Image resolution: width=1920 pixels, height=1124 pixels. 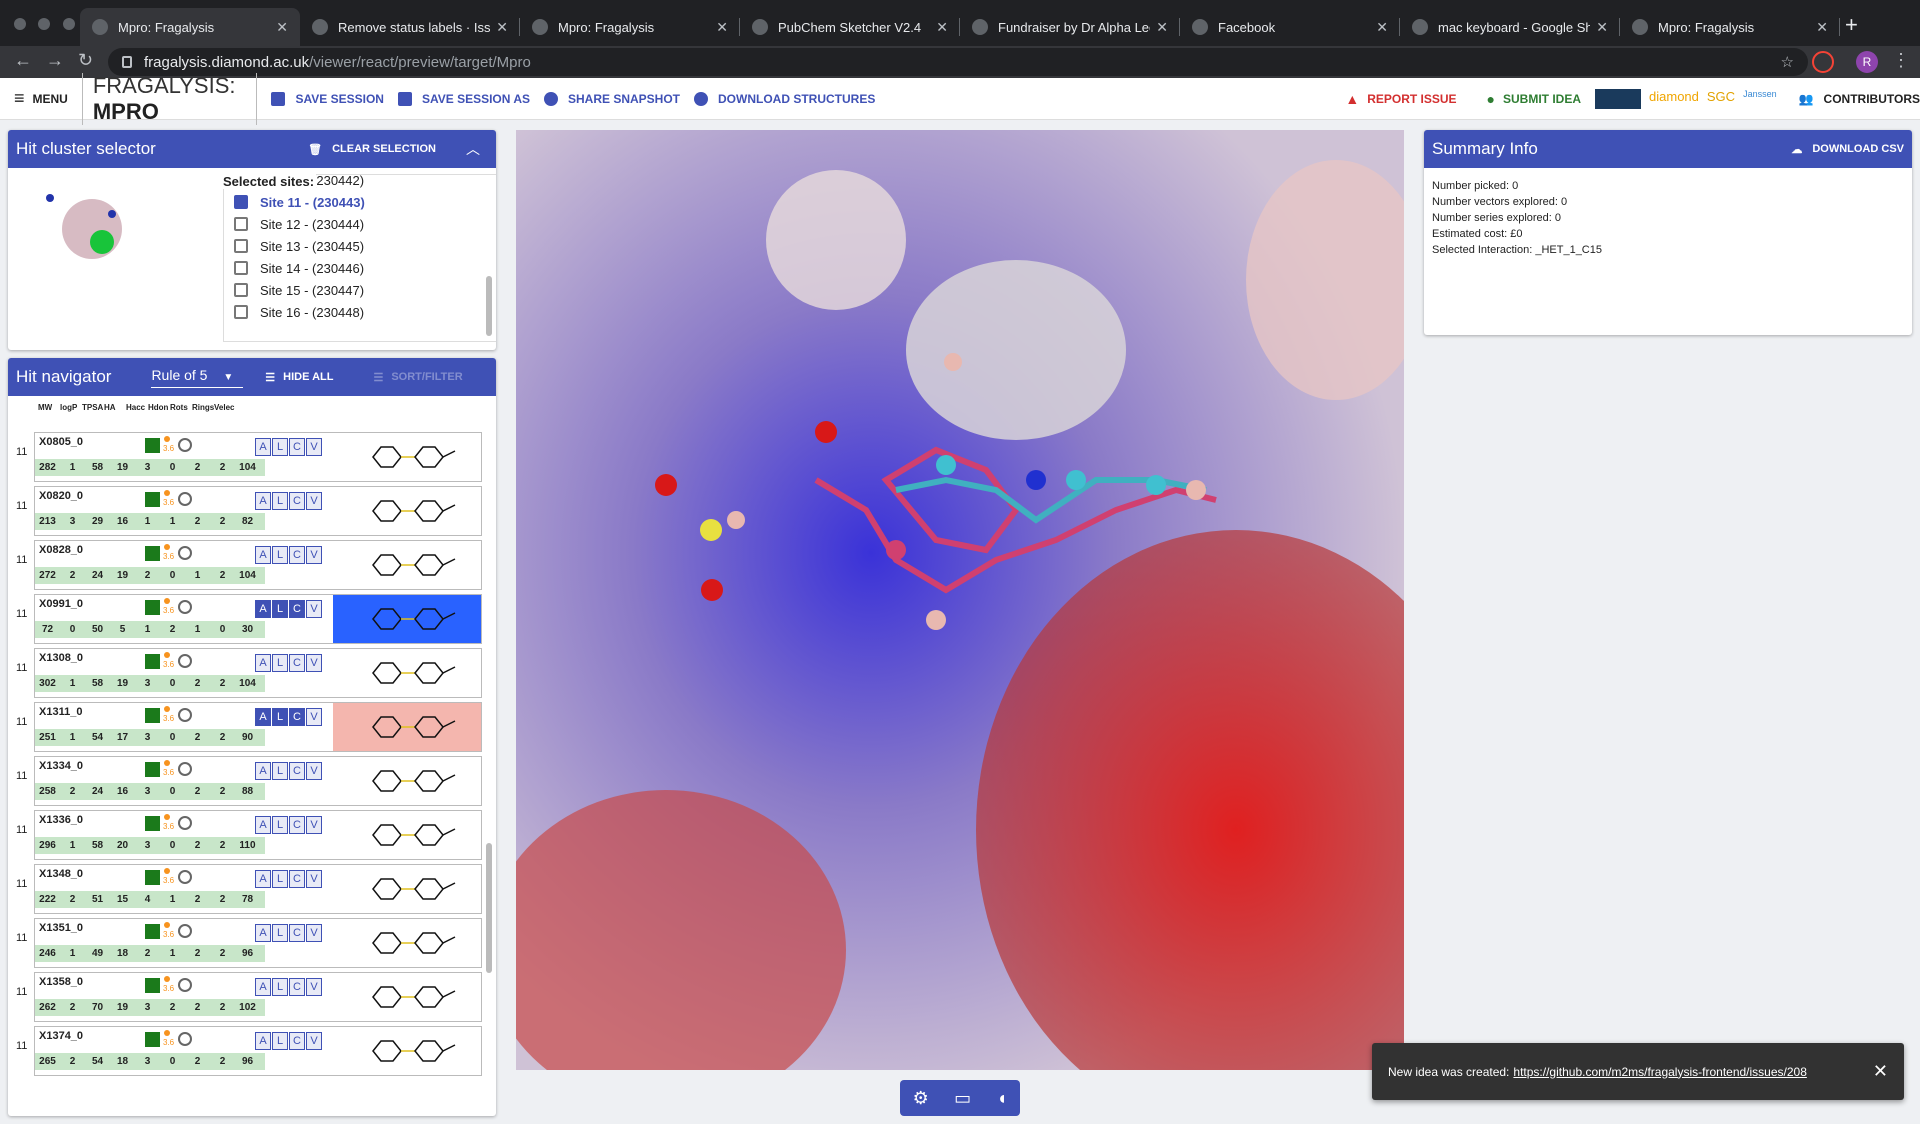 I want to click on reload-icon: ↻, so click(x=86, y=60).